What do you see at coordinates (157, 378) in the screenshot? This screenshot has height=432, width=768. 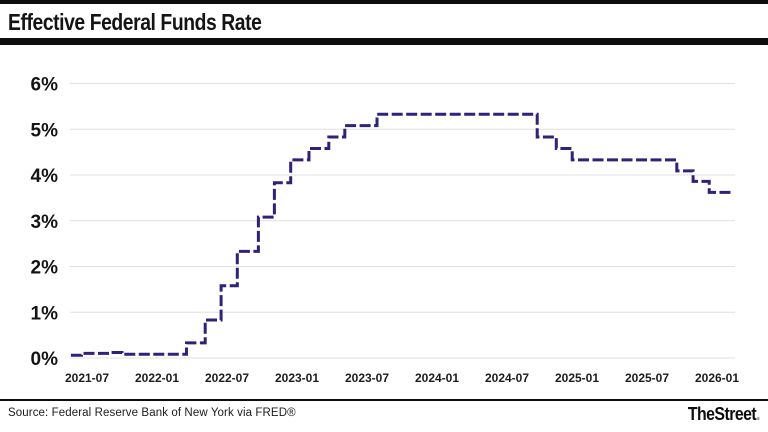 I see `x-tick-label: 2022-01` at bounding box center [157, 378].